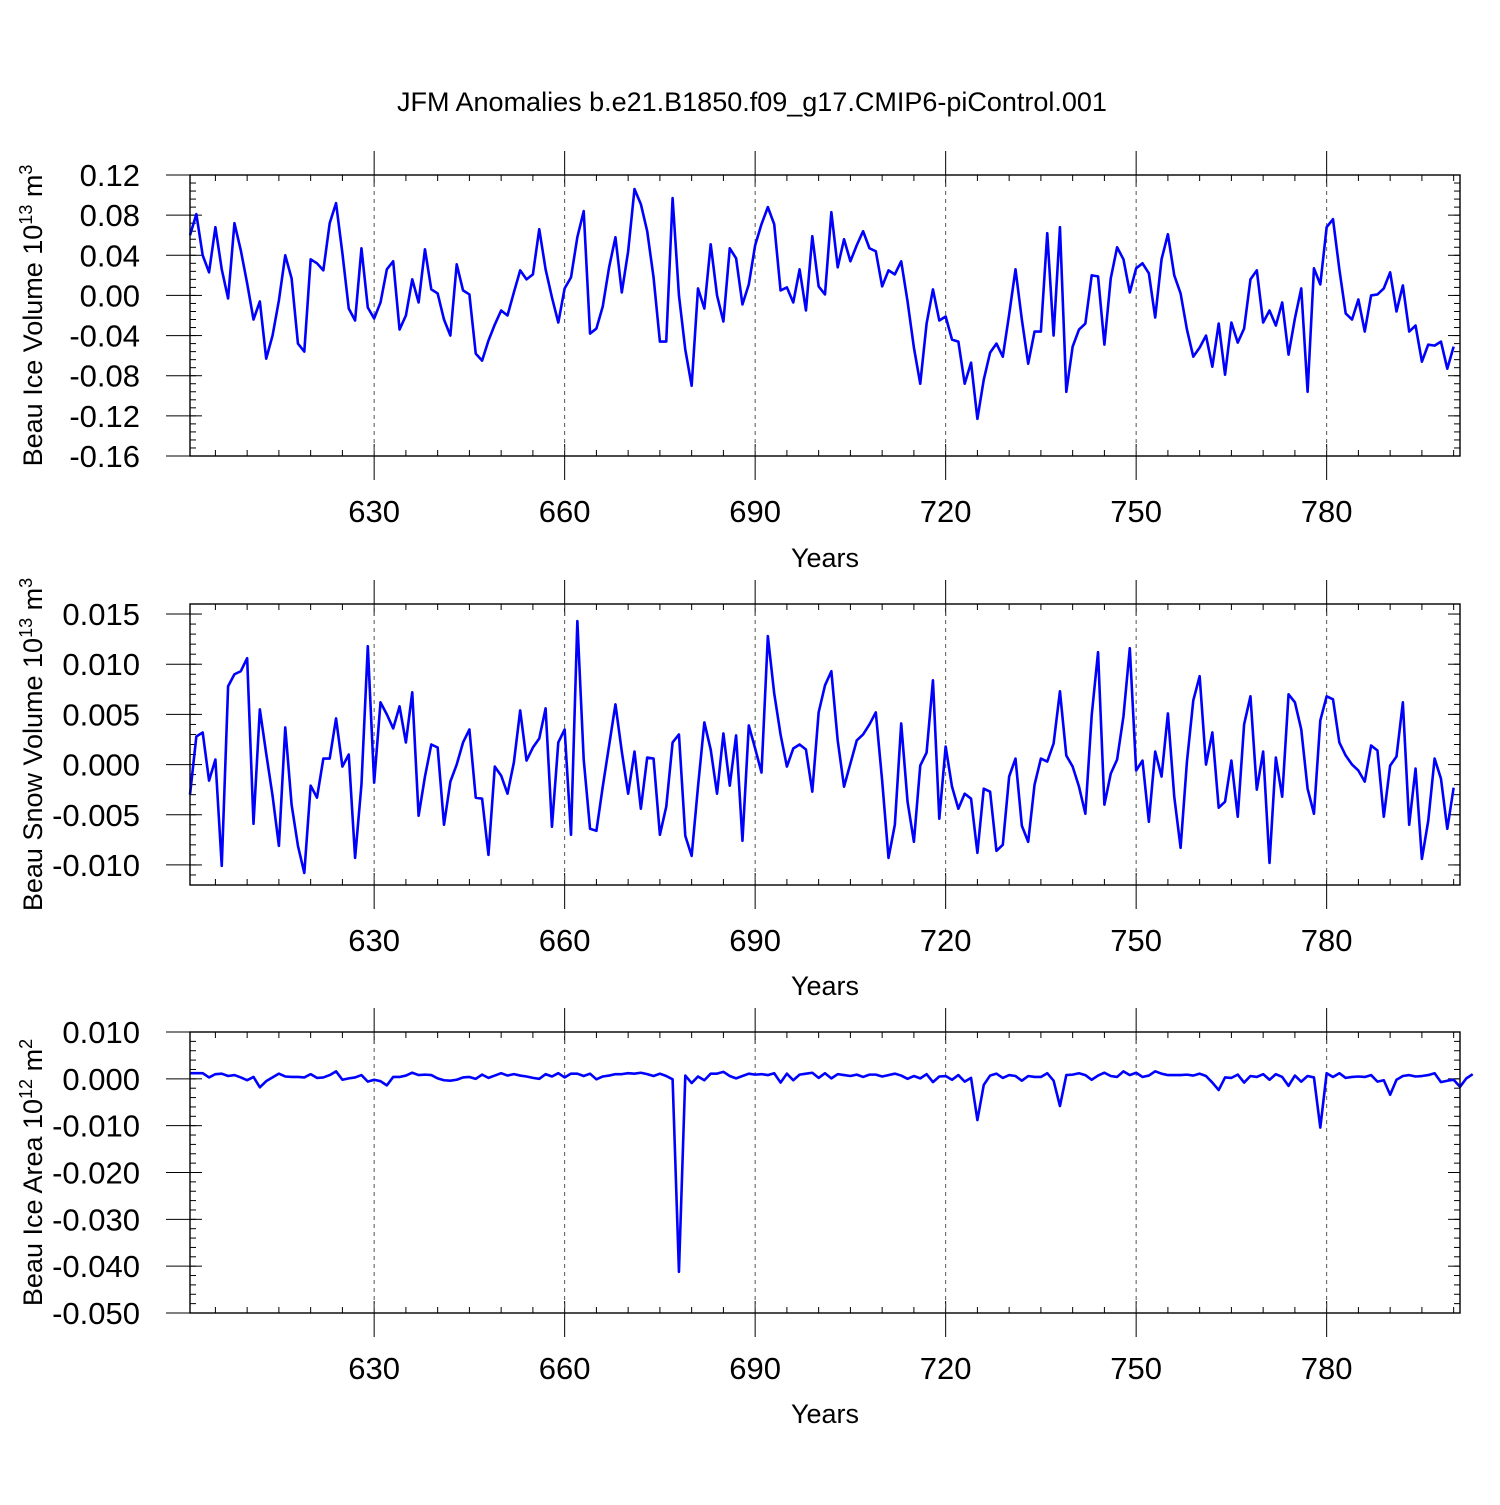 Image resolution: width=1500 pixels, height=1505 pixels. Describe the element at coordinates (96, 1313) in the screenshot. I see `y-tick-label: -0.050` at that location.